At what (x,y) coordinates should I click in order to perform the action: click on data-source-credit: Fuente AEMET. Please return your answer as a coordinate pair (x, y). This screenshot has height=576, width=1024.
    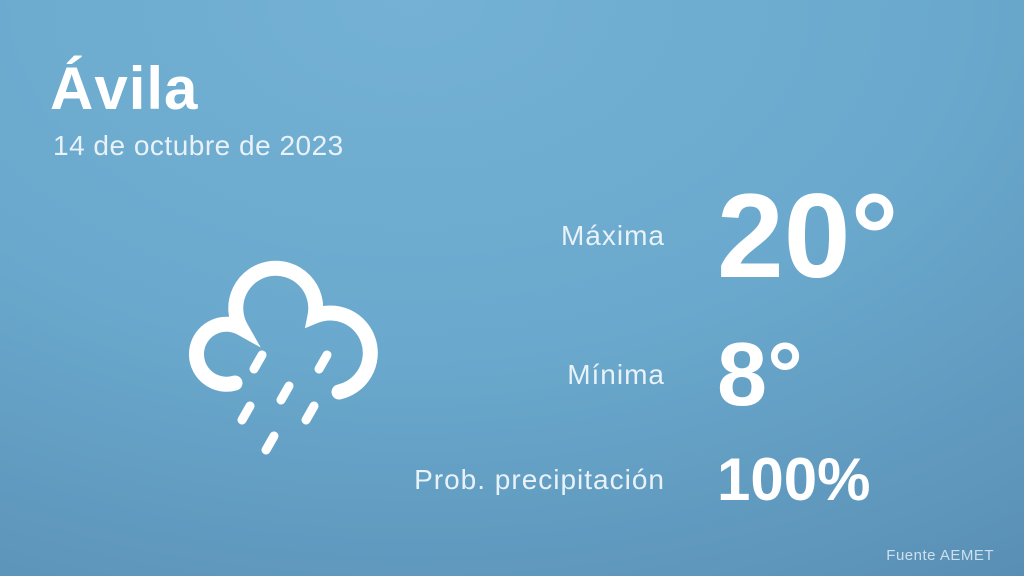
    Looking at the image, I should click on (940, 555).